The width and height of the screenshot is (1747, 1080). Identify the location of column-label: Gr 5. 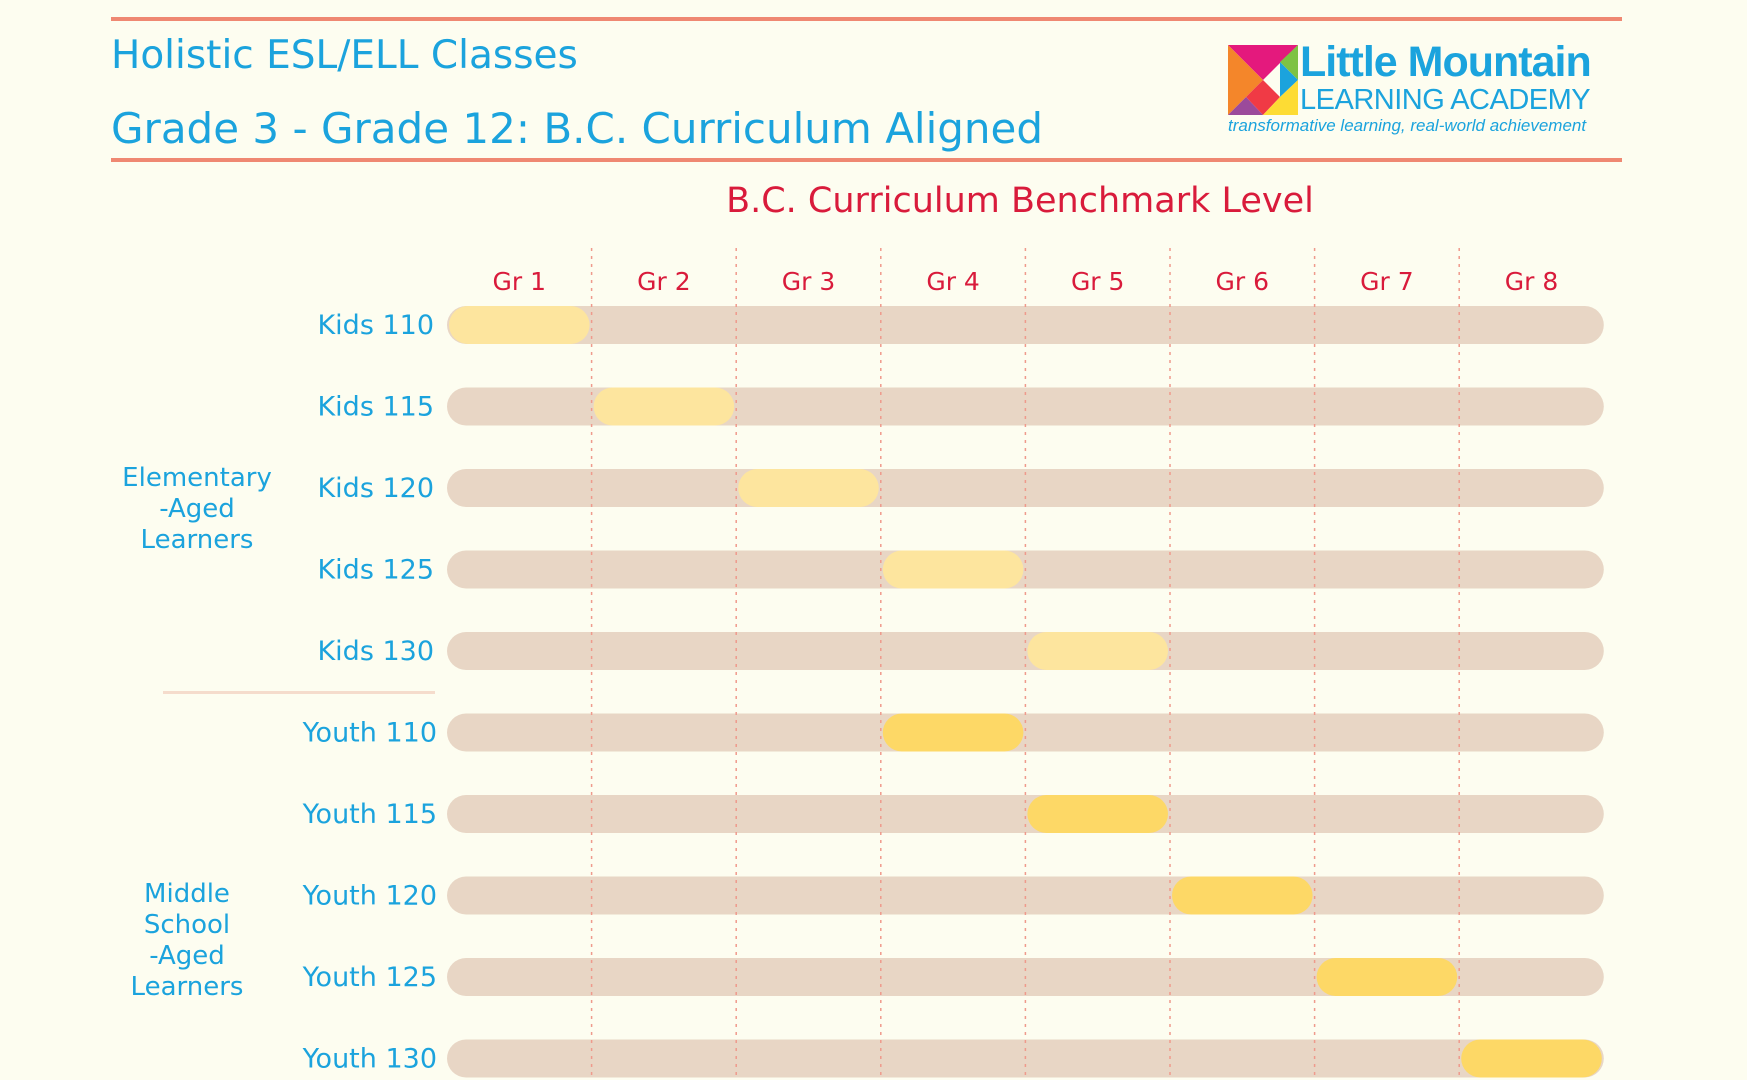
(1098, 281).